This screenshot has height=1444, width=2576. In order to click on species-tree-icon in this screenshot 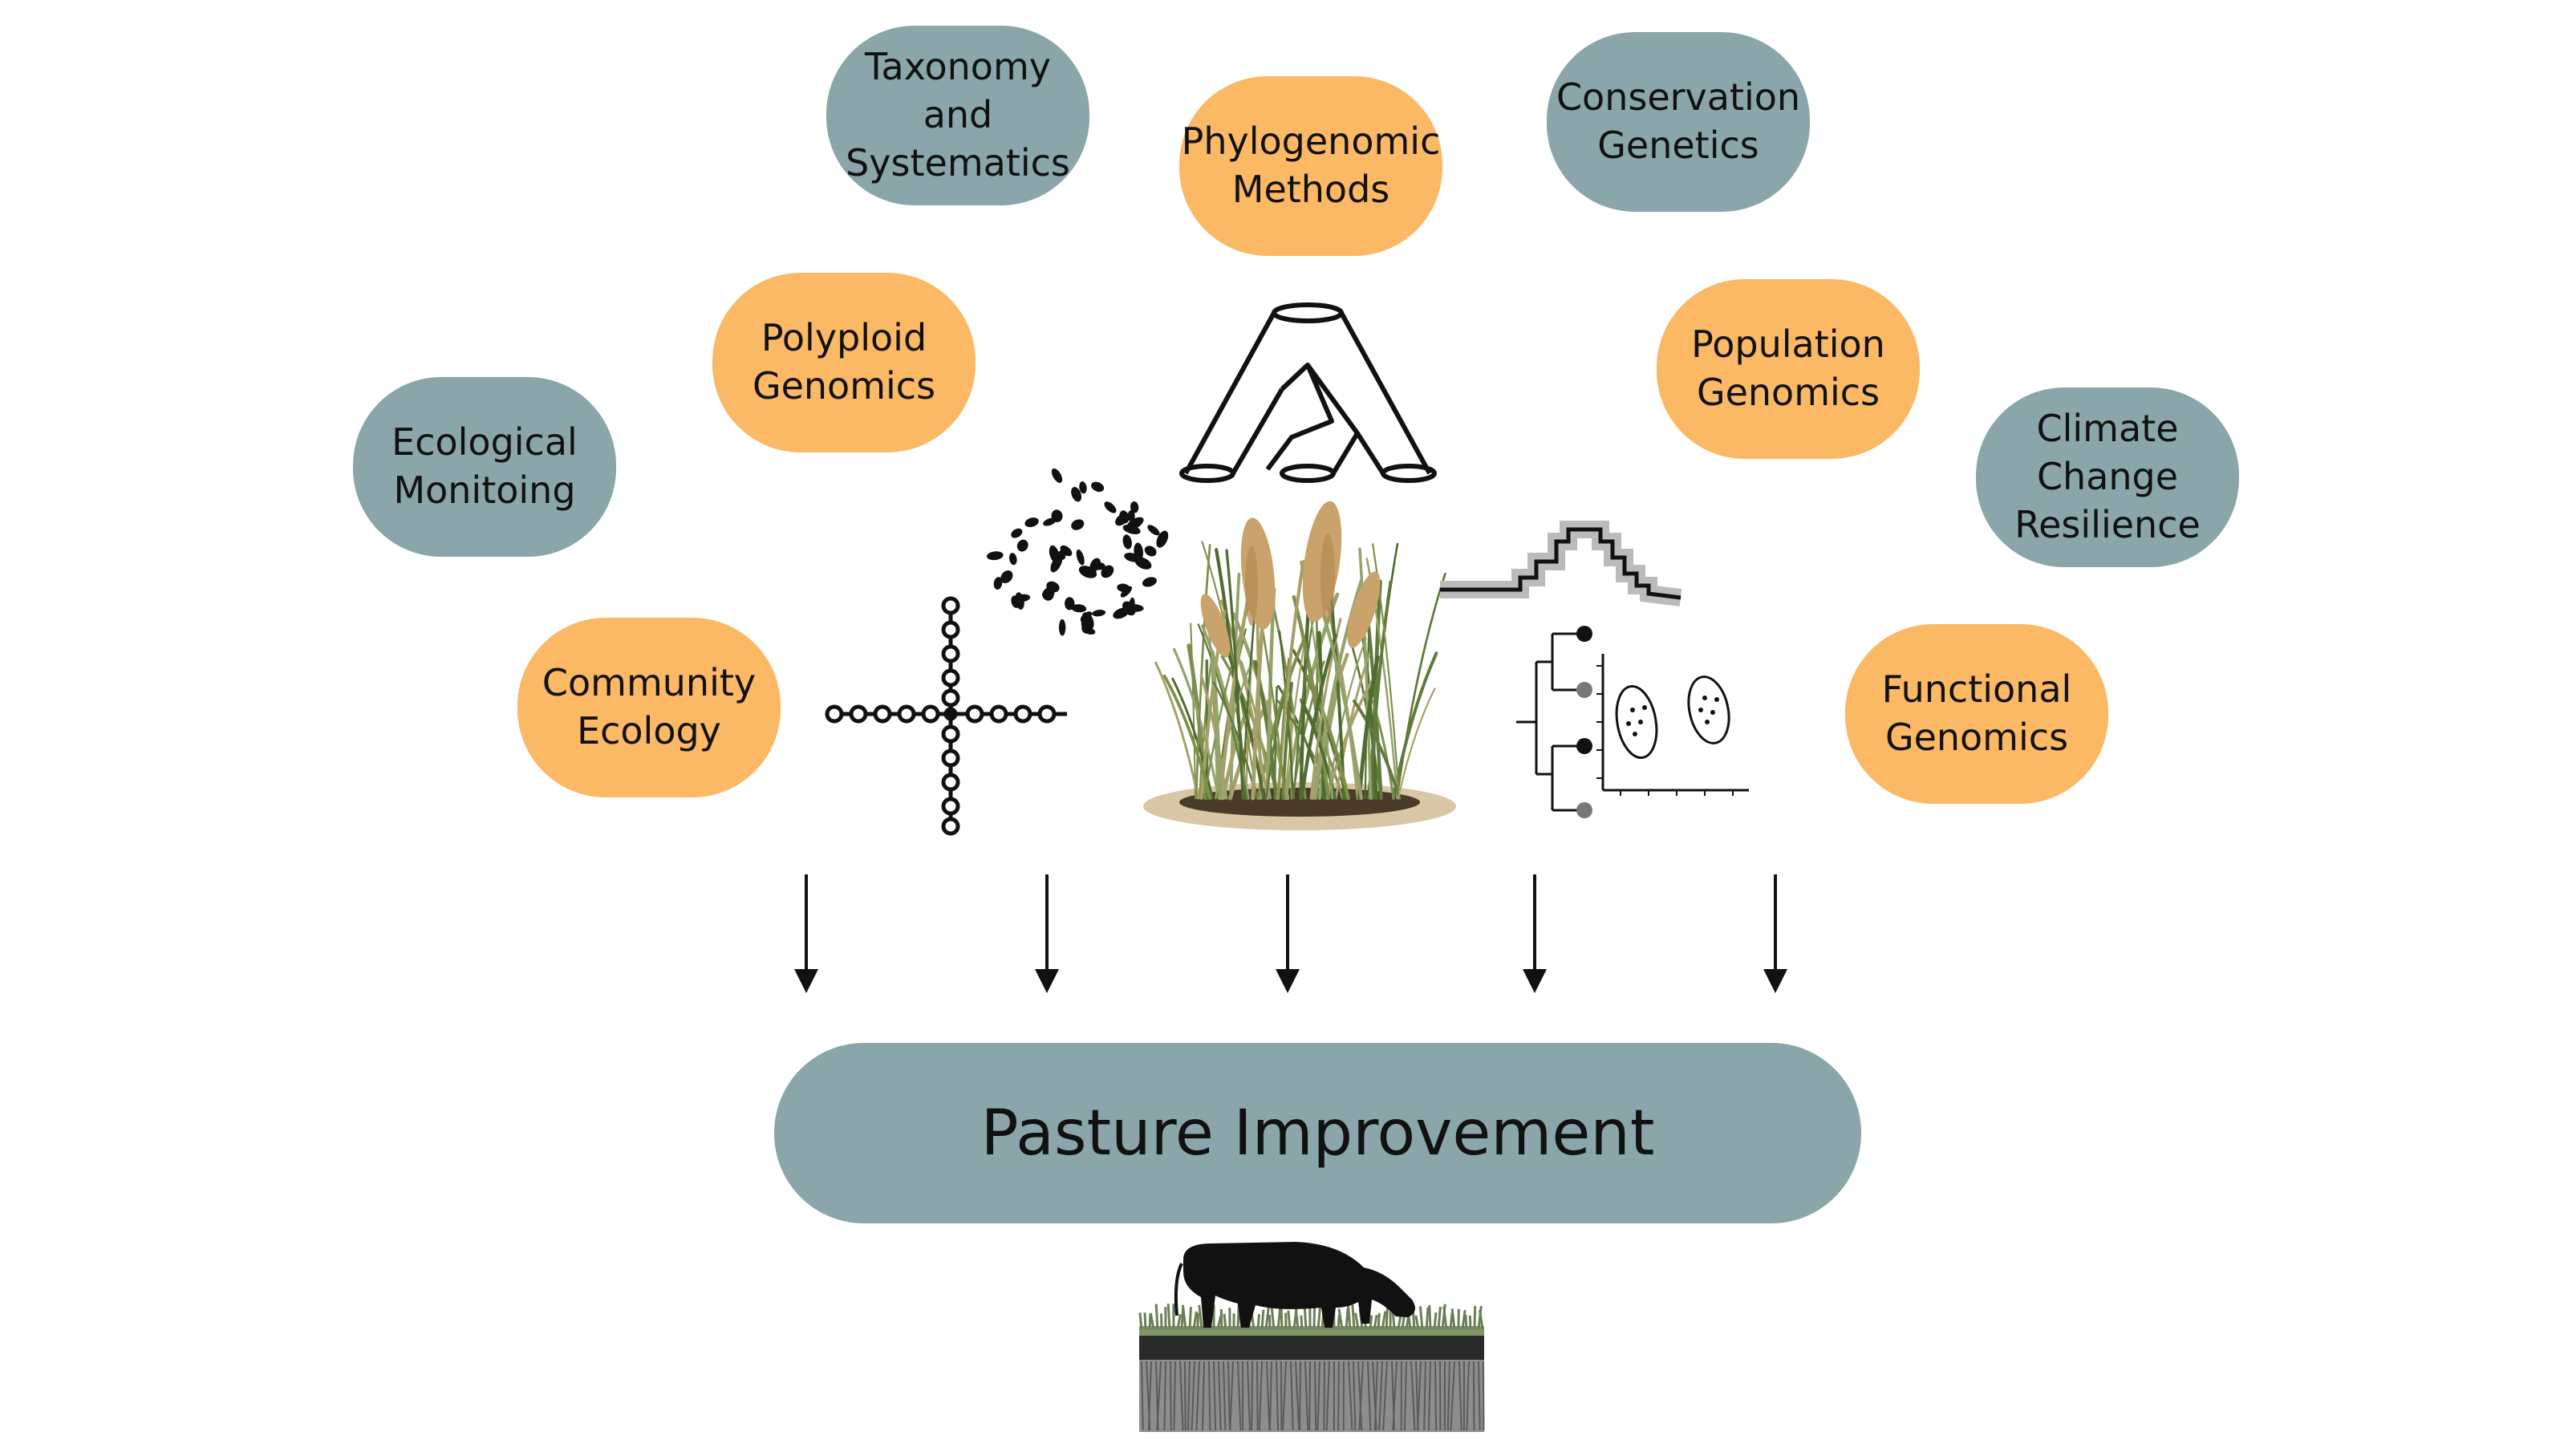, I will do `click(1308, 392)`.